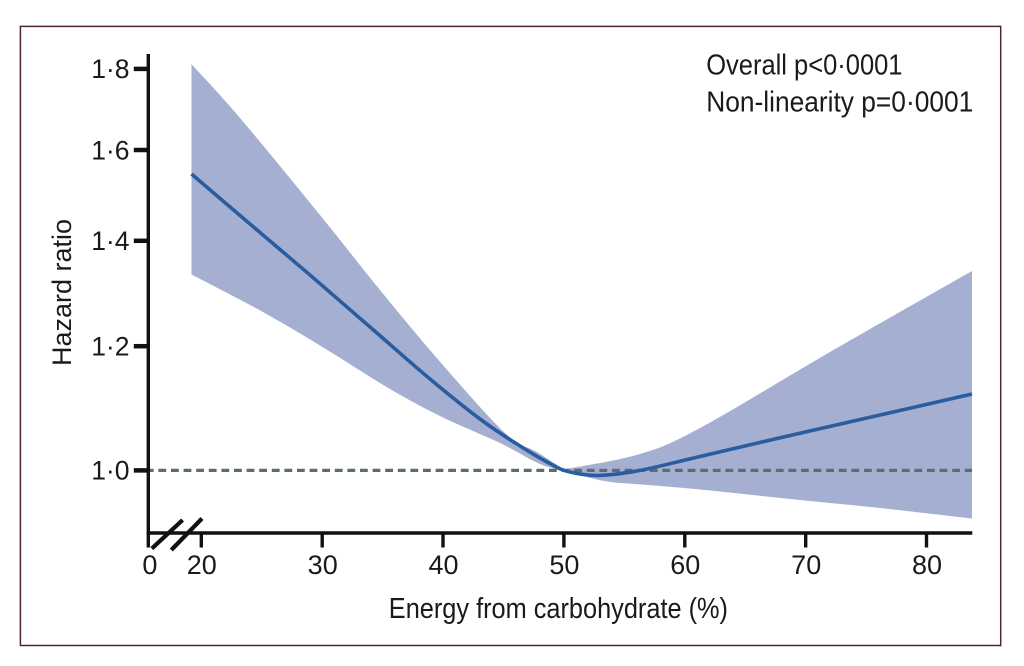 The width and height of the screenshot is (1024, 666). What do you see at coordinates (804, 65) in the screenshot?
I see `svg-text: Overall p<0·0001` at bounding box center [804, 65].